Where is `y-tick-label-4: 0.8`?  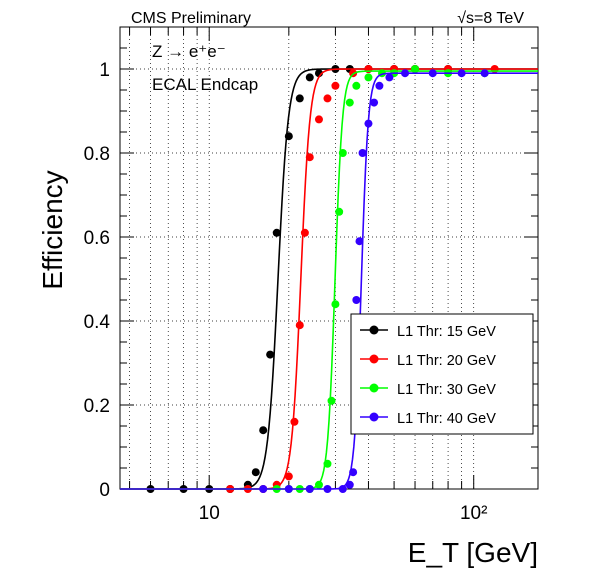
y-tick-label-4: 0.8 is located at coordinates (97, 154).